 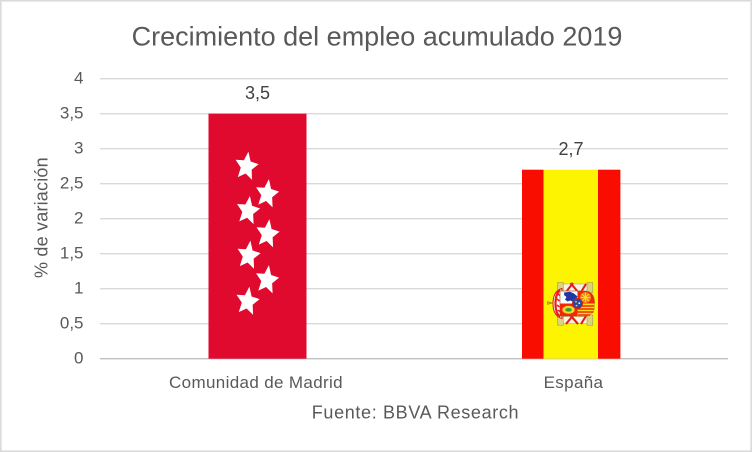 What do you see at coordinates (78, 77) in the screenshot?
I see `svg-text: 4` at bounding box center [78, 77].